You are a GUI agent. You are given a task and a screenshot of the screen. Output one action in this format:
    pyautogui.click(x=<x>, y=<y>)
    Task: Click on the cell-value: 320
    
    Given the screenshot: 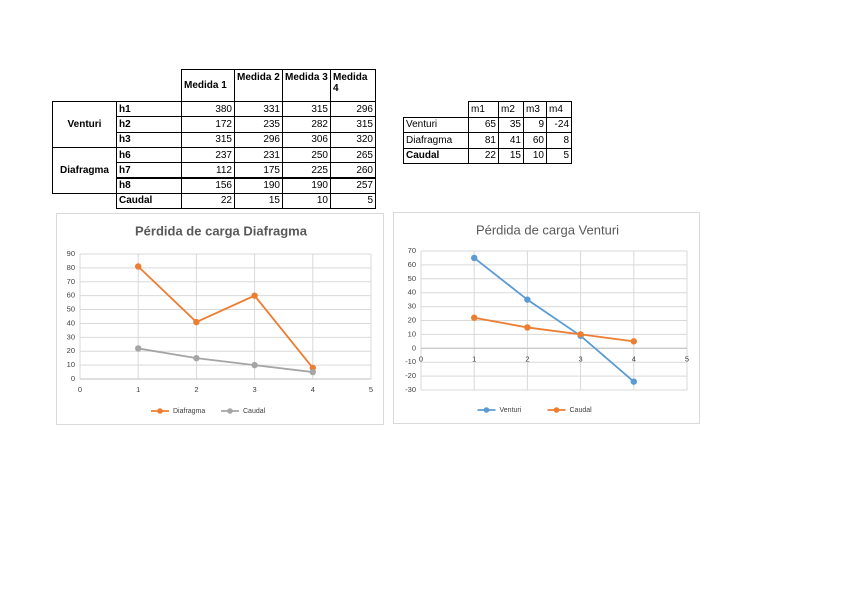 What is the action you would take?
    pyautogui.click(x=353, y=139)
    